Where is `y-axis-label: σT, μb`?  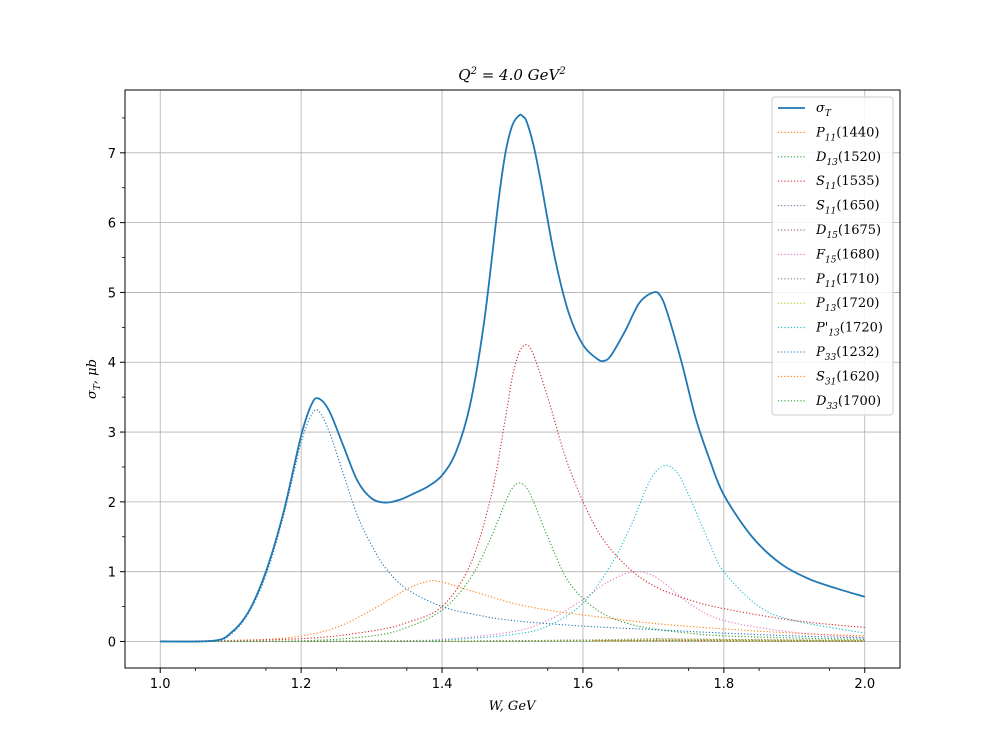 y-axis-label: σT, μb is located at coordinates (94, 379).